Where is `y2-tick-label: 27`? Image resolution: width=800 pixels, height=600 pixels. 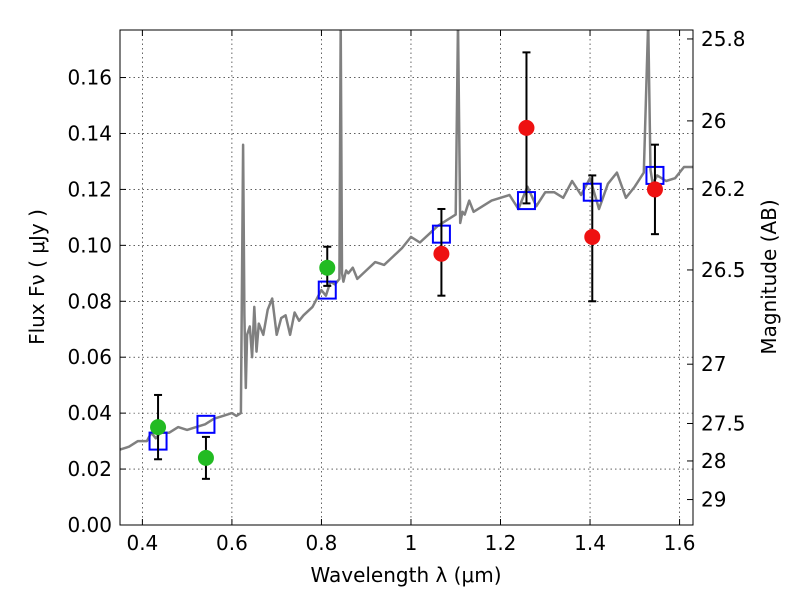 y2-tick-label: 27 is located at coordinates (713, 364).